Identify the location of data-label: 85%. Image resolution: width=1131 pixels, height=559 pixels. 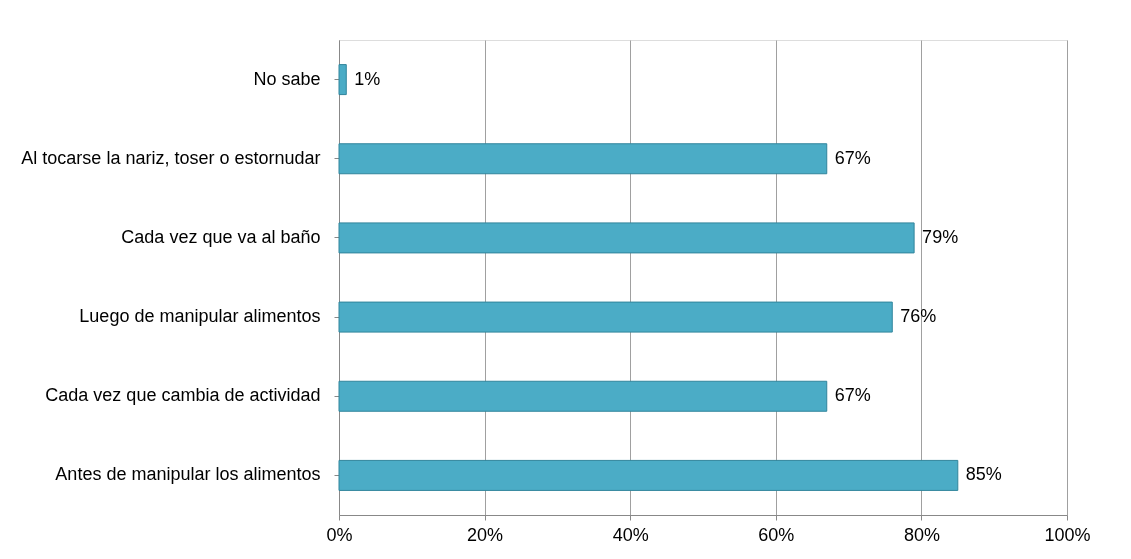
(983, 474).